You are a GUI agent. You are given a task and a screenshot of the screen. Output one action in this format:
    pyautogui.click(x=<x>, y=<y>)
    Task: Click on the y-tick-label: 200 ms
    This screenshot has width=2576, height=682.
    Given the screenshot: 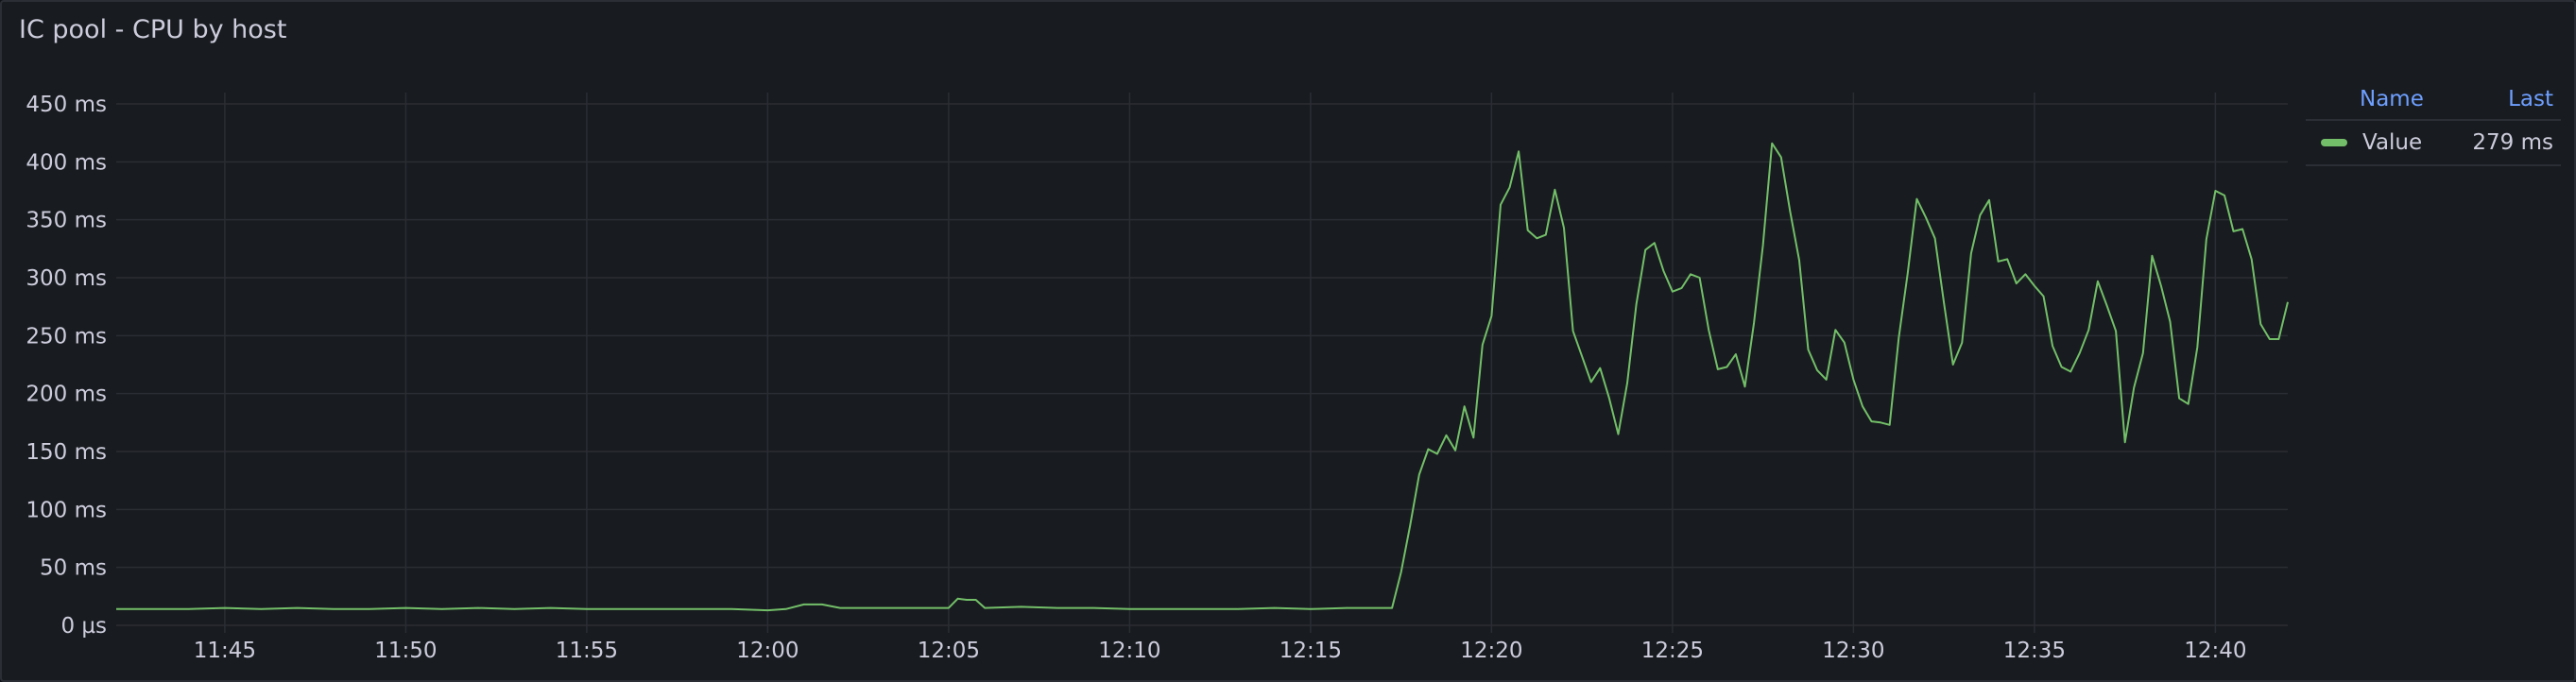 What is the action you would take?
    pyautogui.click(x=66, y=395)
    